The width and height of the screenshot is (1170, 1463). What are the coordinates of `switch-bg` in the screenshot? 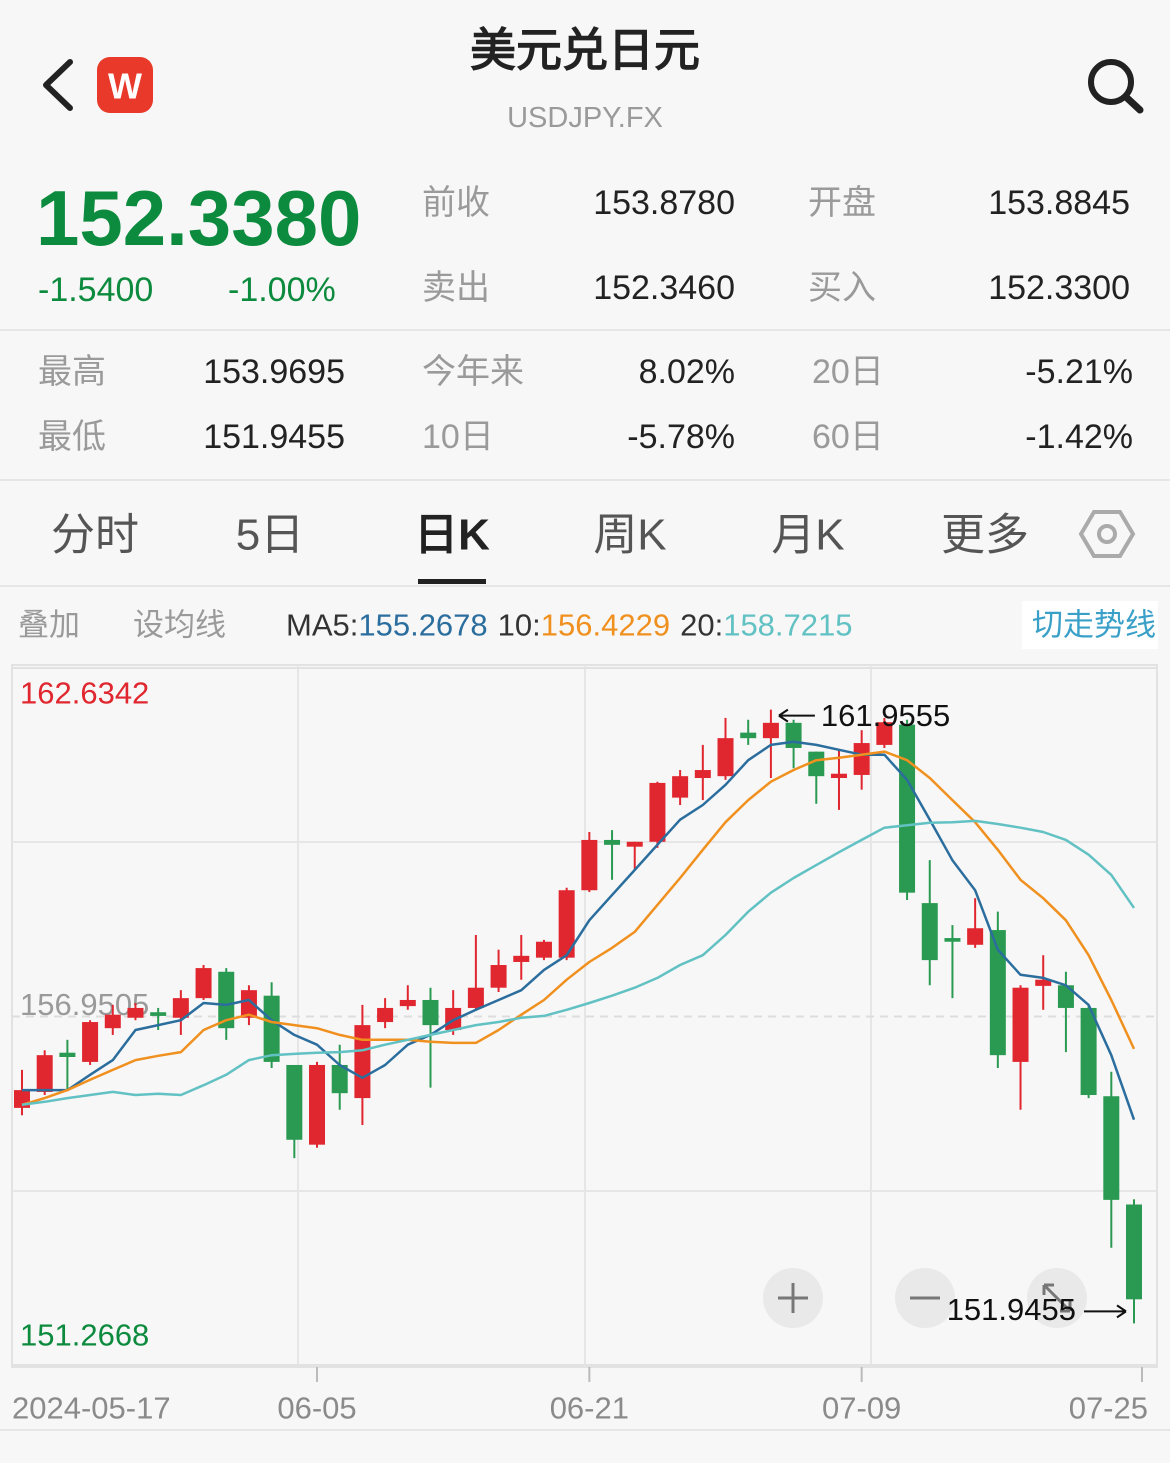 It's located at (1090, 625).